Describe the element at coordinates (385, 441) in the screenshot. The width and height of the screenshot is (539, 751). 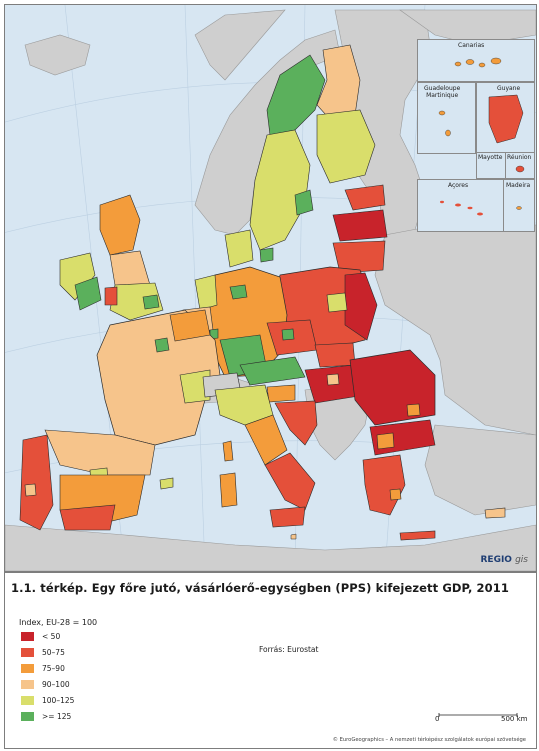
I see `sofia` at that location.